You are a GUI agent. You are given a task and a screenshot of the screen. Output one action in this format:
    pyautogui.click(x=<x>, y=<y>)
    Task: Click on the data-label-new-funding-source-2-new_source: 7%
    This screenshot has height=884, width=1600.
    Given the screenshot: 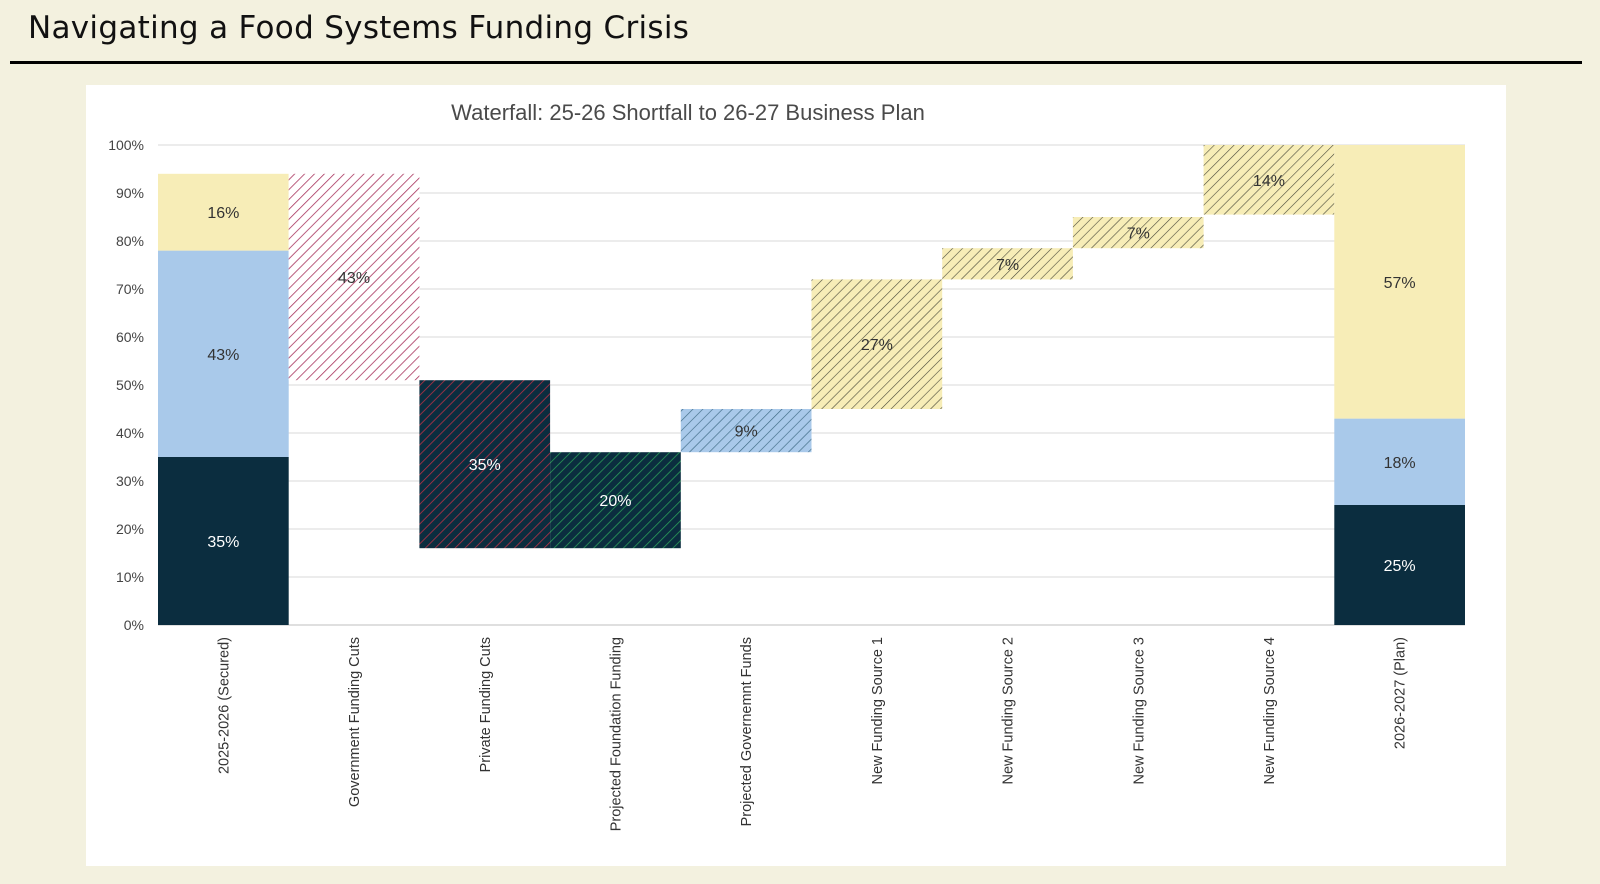 What is the action you would take?
    pyautogui.click(x=1007, y=265)
    